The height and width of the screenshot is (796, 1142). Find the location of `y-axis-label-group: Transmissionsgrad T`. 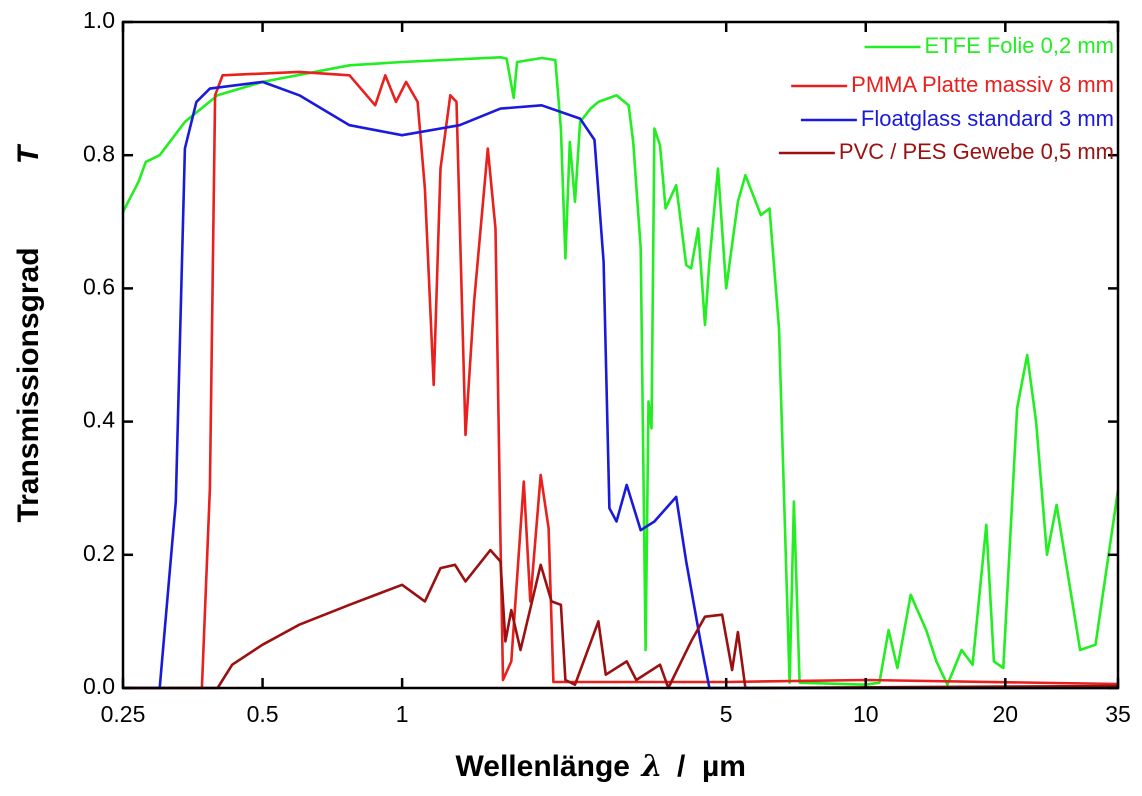

y-axis-label-group: Transmissionsgrad T is located at coordinates (28, 332).